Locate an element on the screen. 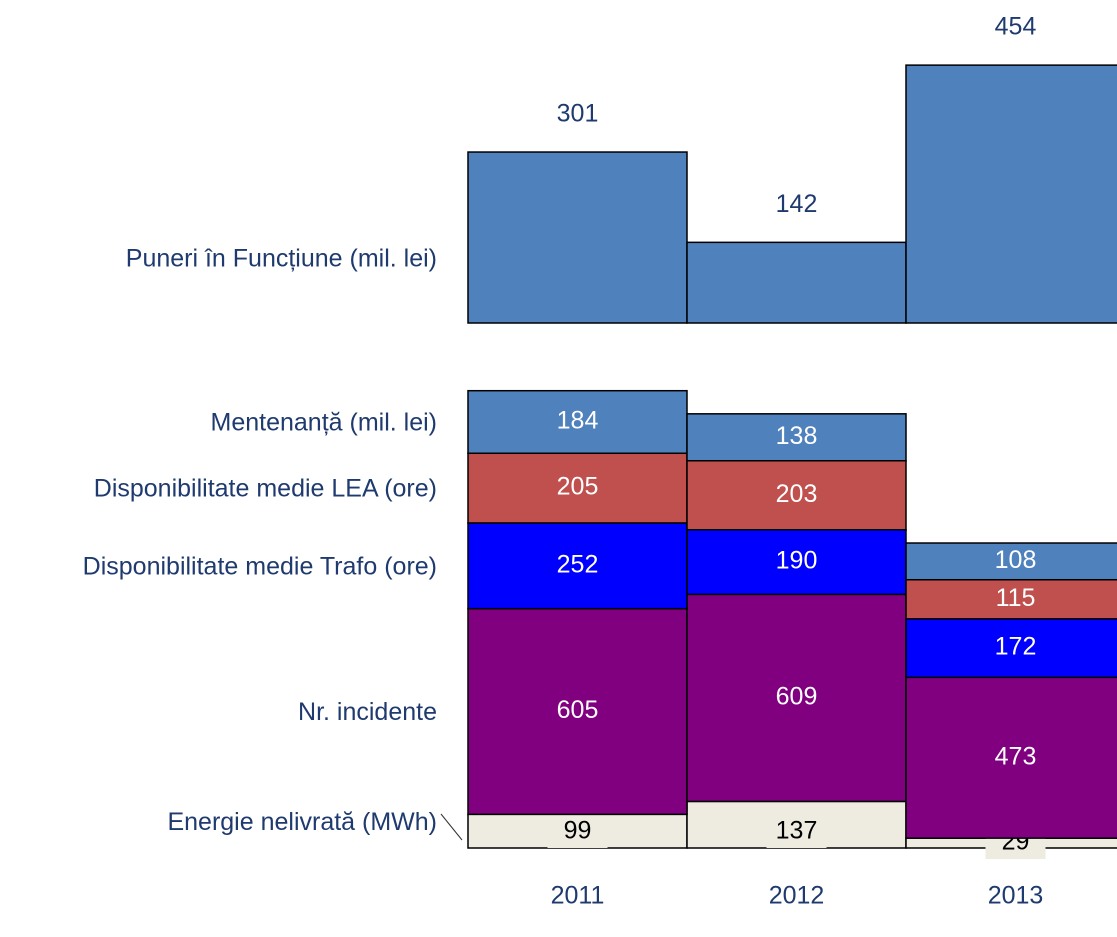  value-label: 190 is located at coordinates (797, 561).